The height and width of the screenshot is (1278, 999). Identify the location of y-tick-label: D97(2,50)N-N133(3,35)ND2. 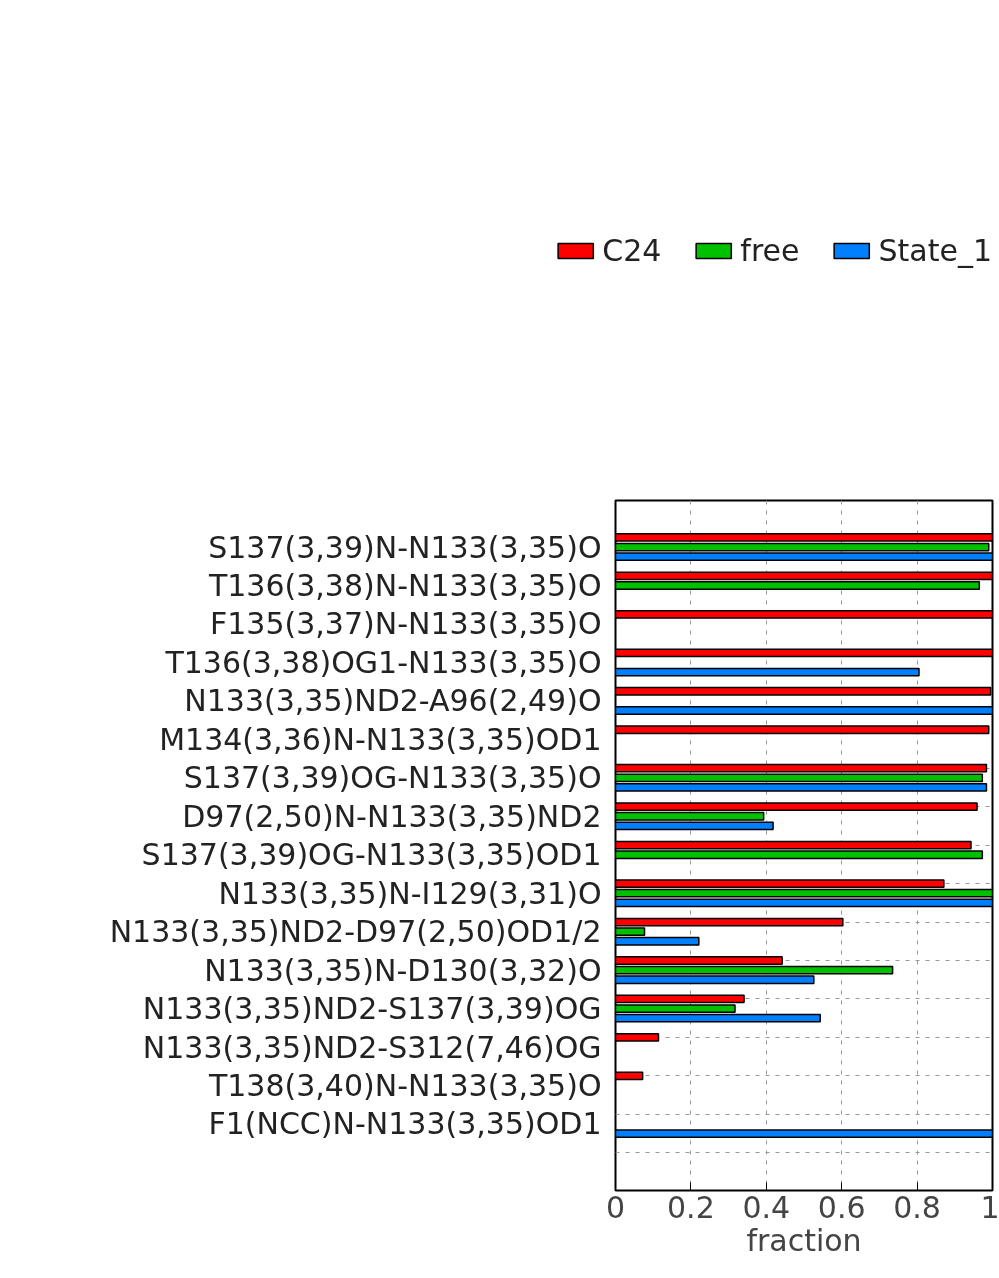
(392, 816).